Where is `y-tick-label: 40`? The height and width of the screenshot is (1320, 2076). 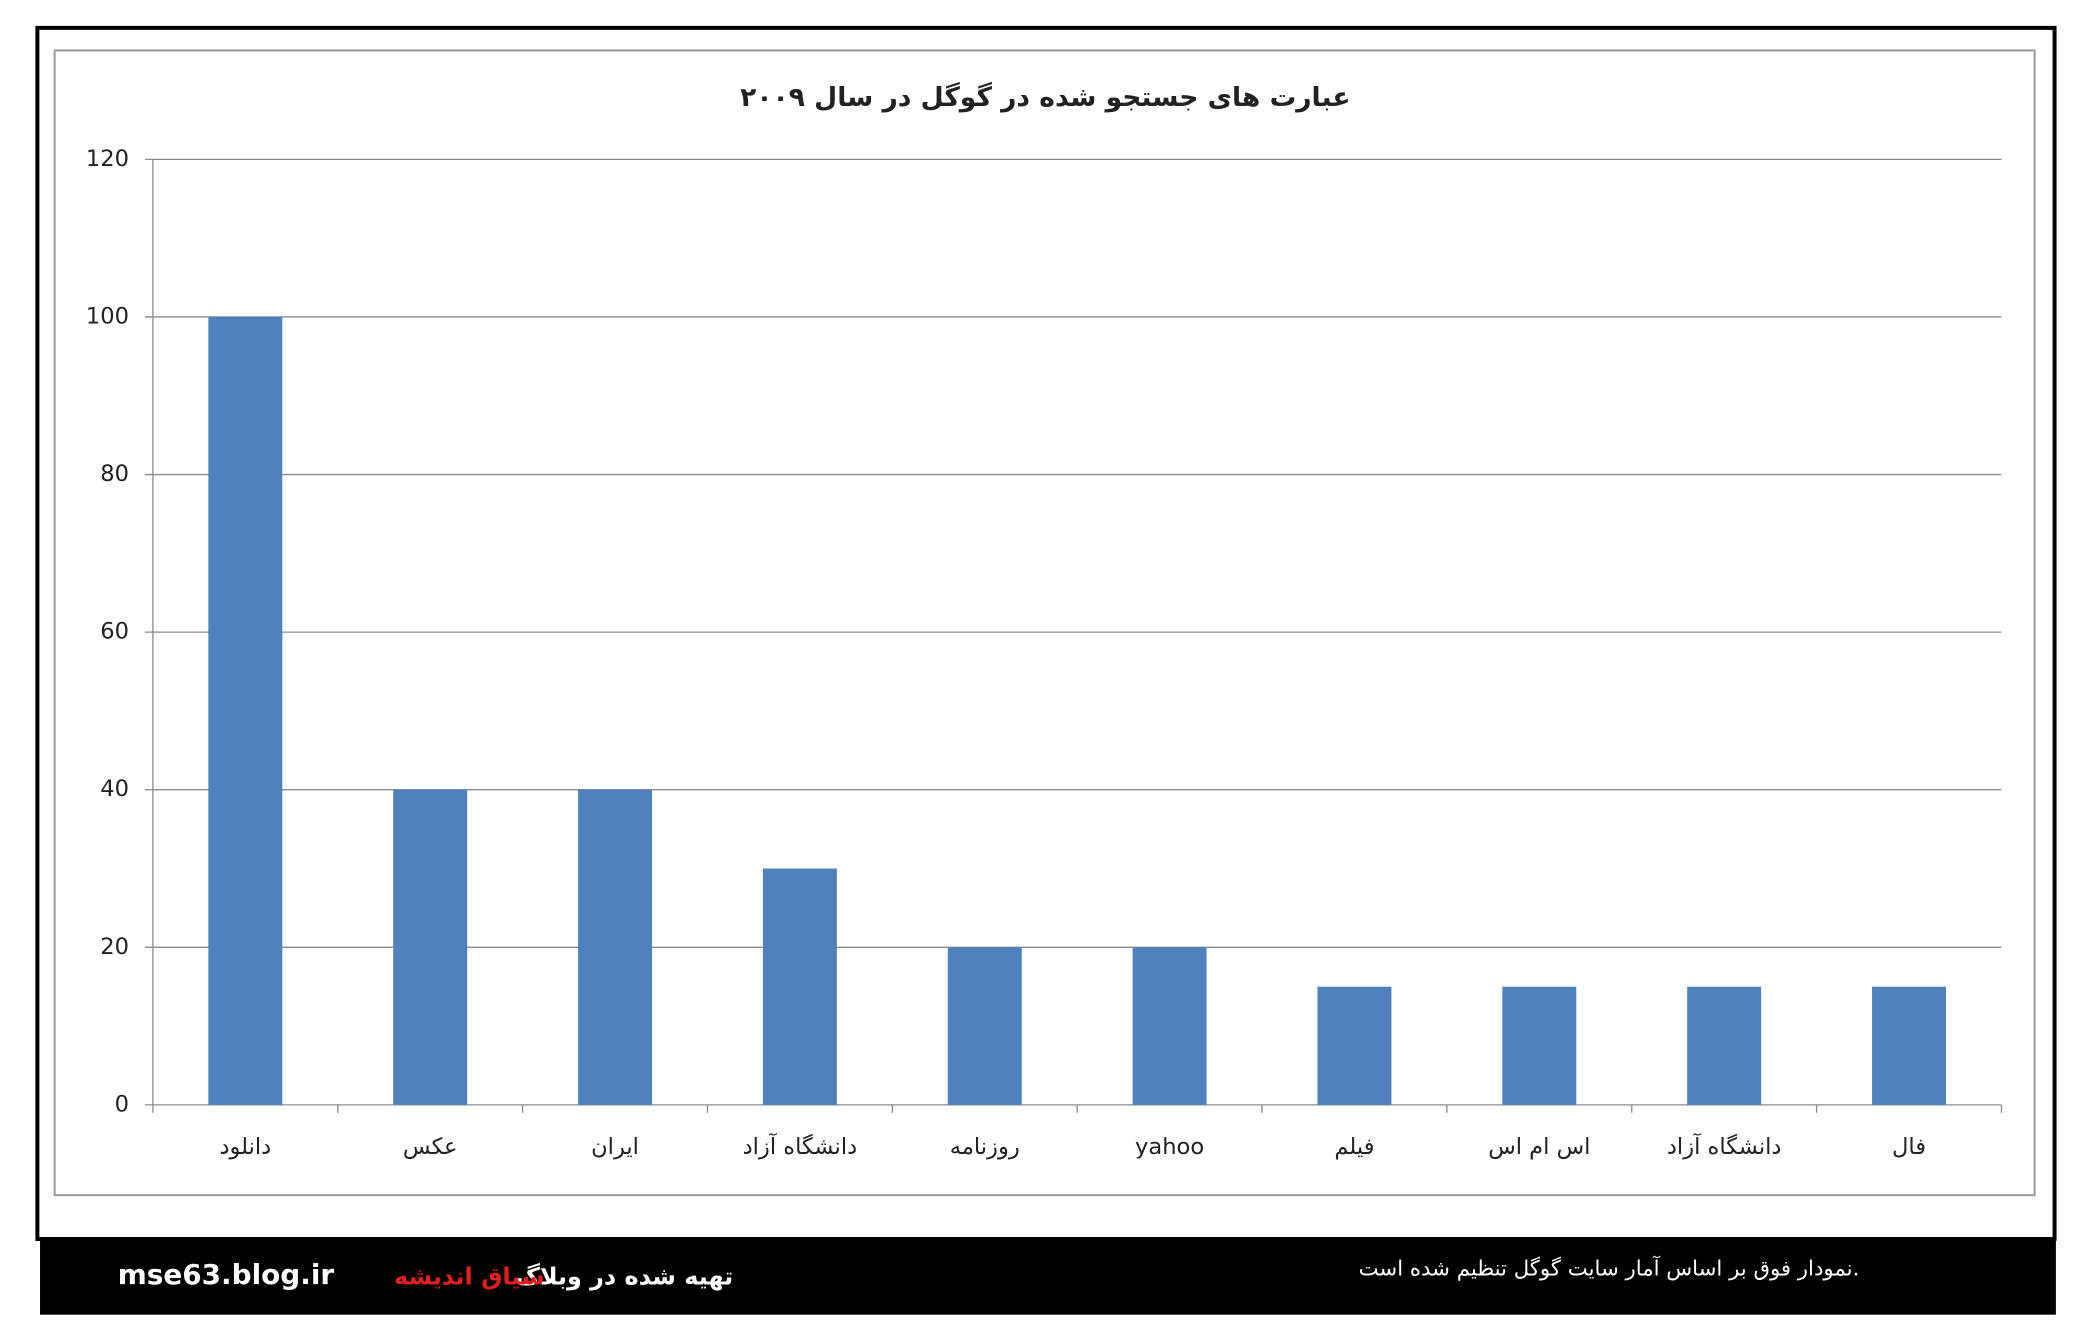 y-tick-label: 40 is located at coordinates (114, 789).